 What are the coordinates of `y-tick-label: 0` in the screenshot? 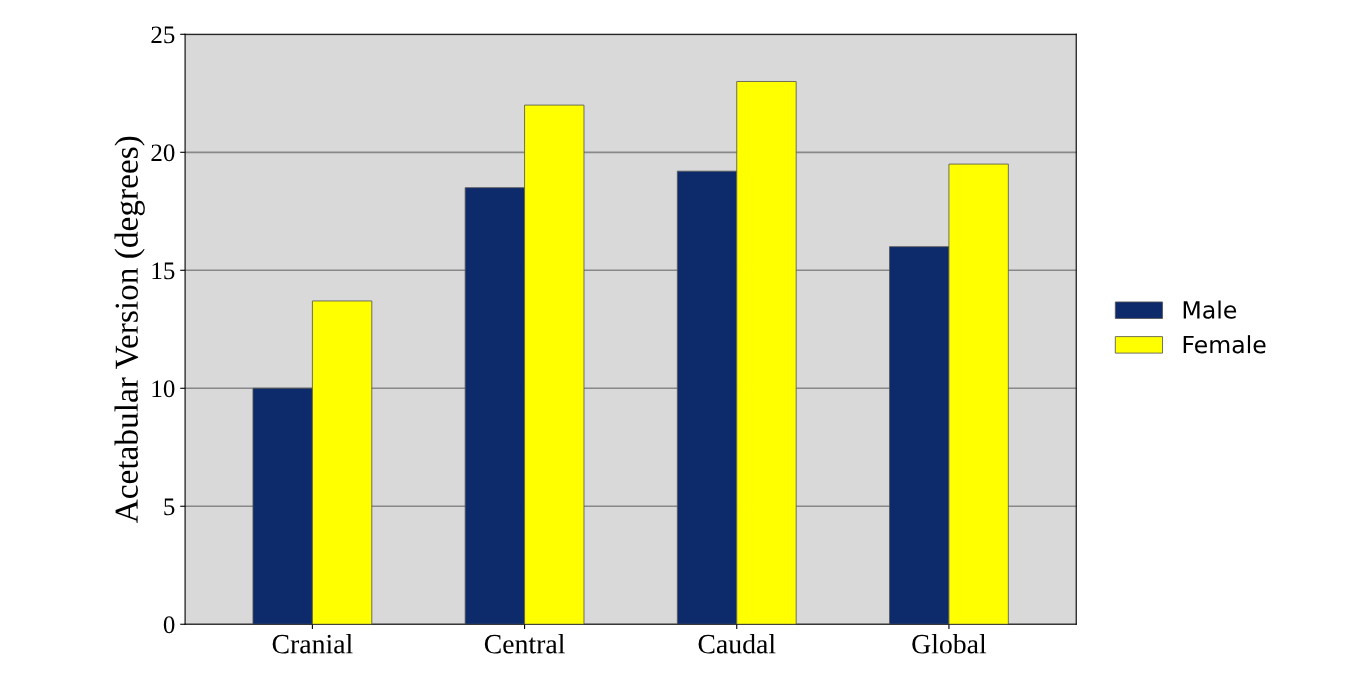 It's located at (169, 625).